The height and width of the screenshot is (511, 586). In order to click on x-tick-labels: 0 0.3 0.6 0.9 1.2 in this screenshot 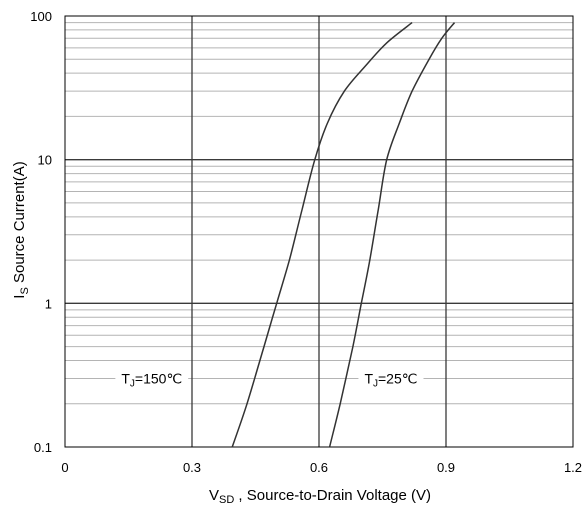, I will do `click(321, 467)`.